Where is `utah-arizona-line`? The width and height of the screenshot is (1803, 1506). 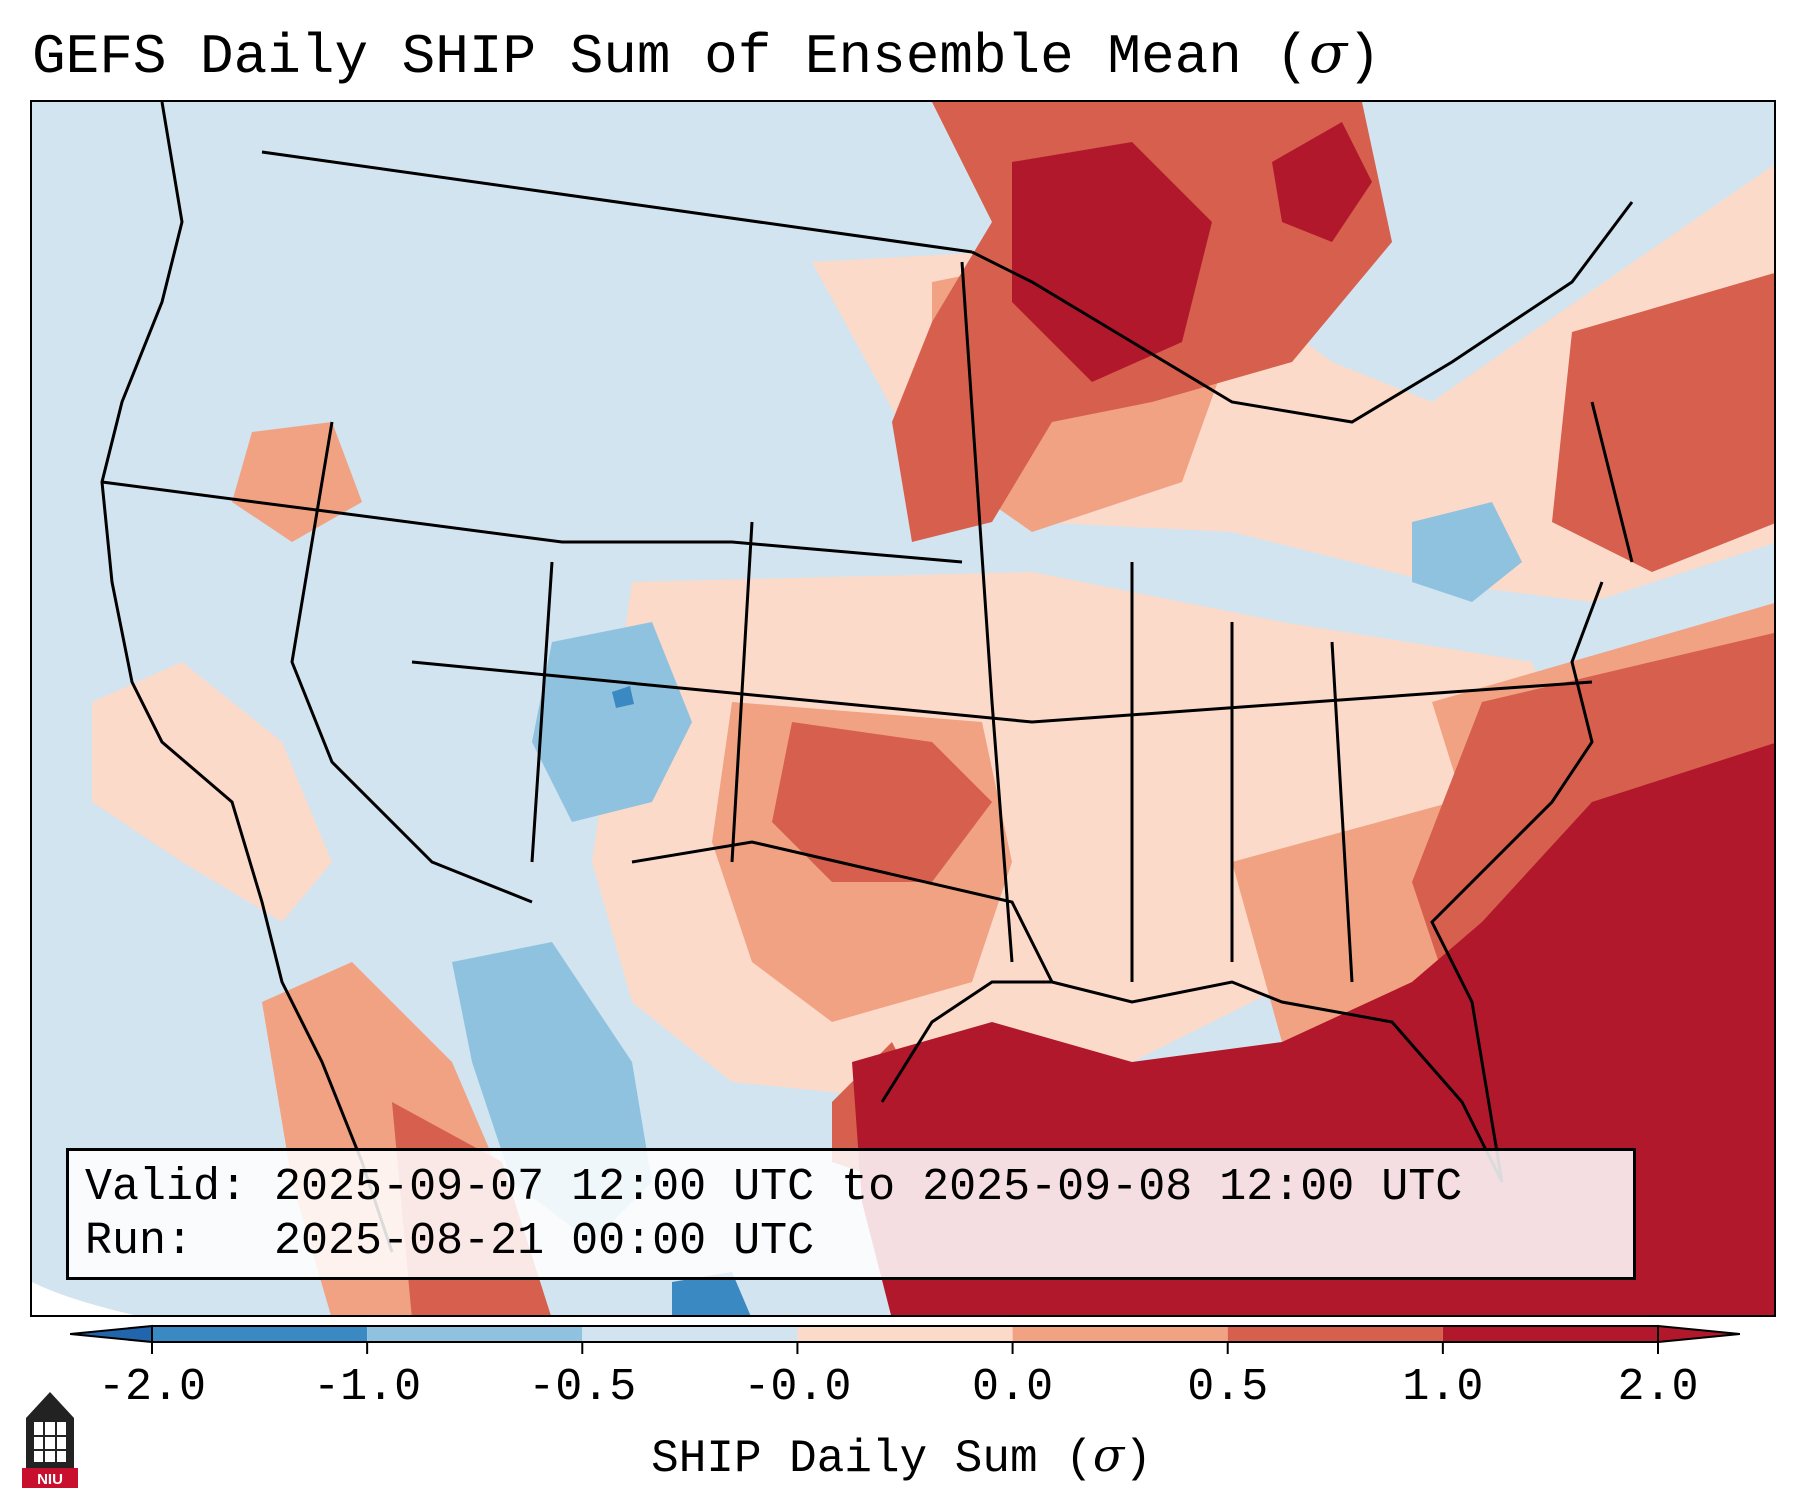 utah-arizona-line is located at coordinates (542, 712).